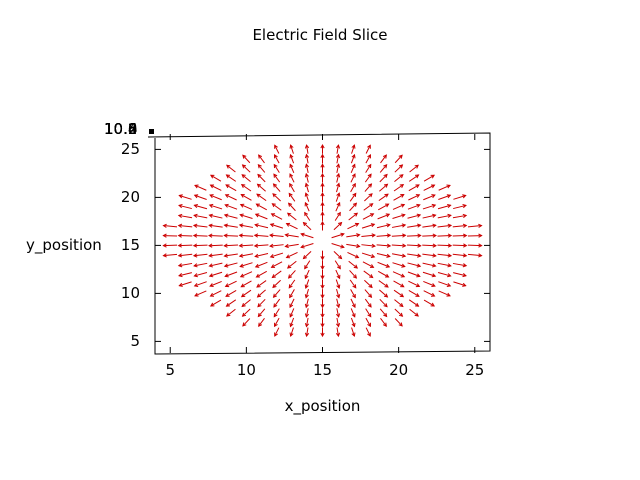  I want to click on y-tick-label: 5, so click(135, 341).